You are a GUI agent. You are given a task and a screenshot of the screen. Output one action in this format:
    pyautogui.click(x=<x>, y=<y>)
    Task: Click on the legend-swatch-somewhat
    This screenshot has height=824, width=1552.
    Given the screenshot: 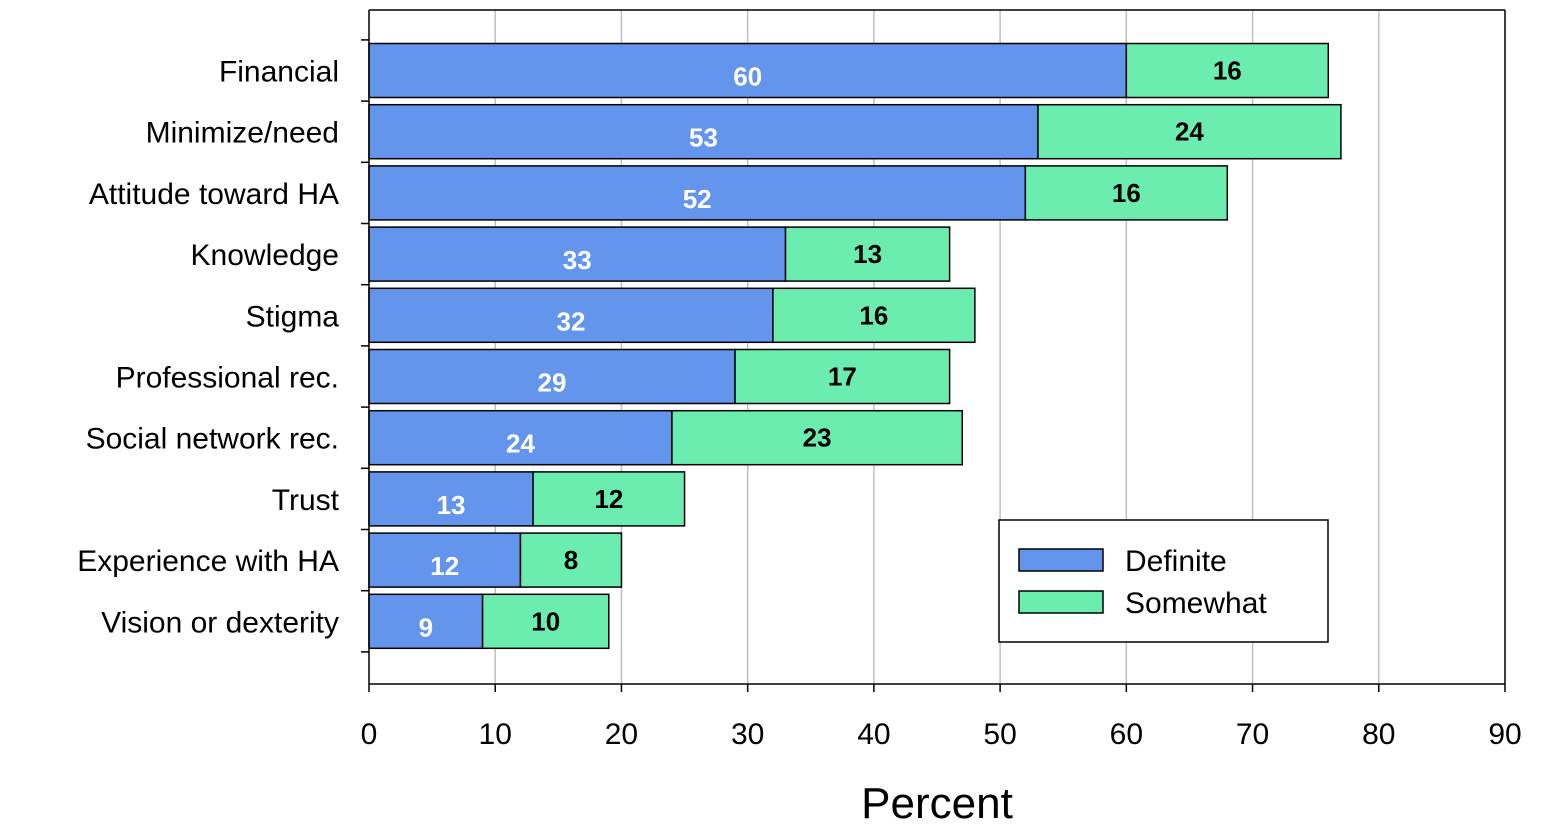 What is the action you would take?
    pyautogui.click(x=1061, y=602)
    